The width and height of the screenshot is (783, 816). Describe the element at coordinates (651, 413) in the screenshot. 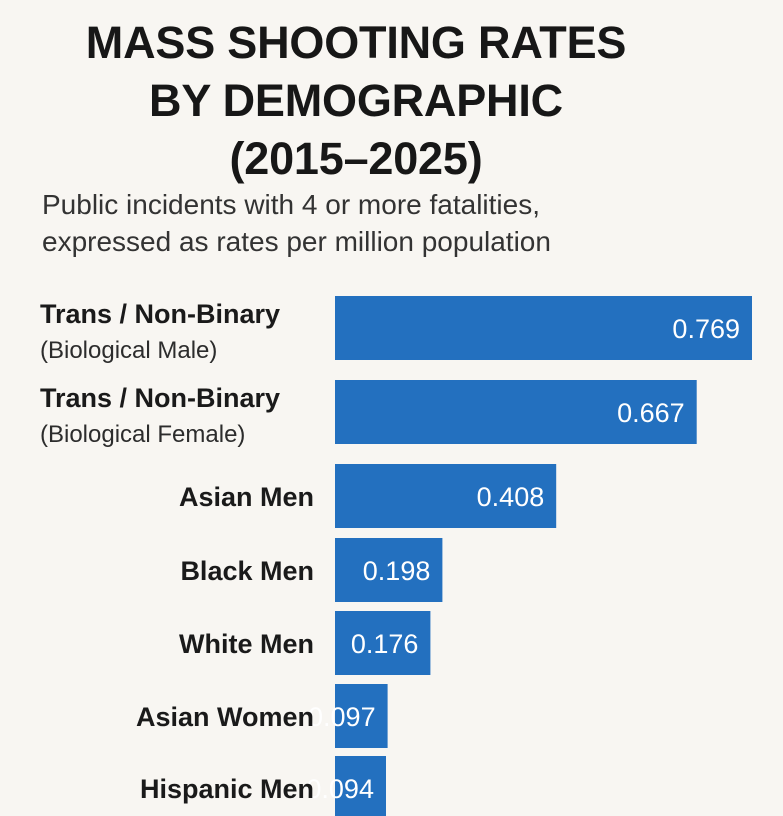

I see `bar-value-label: 0.667` at that location.